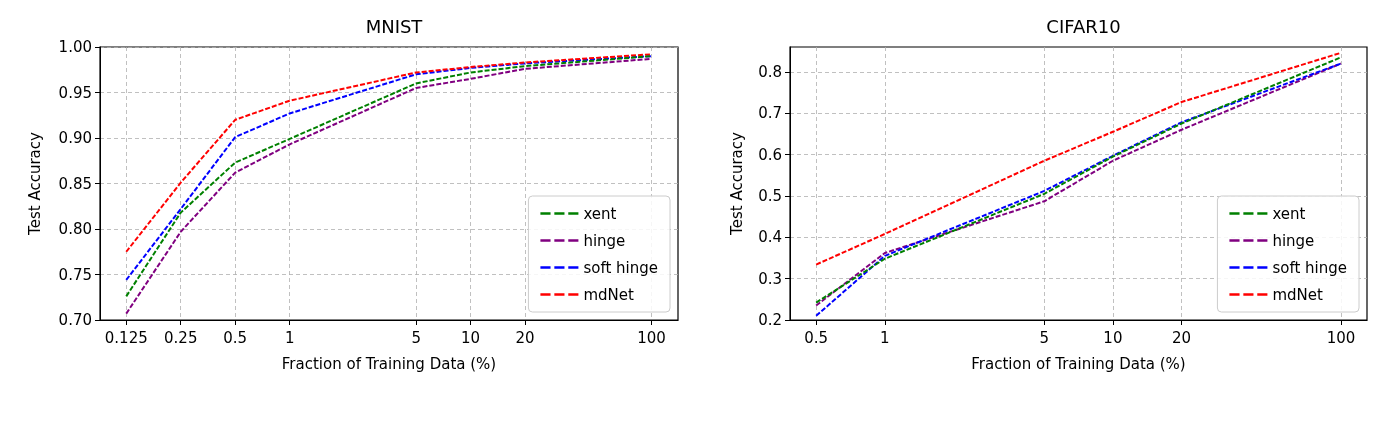 This screenshot has width=1384, height=440. Describe the element at coordinates (75, 274) in the screenshot. I see `y-tick-label: 0.75` at that location.